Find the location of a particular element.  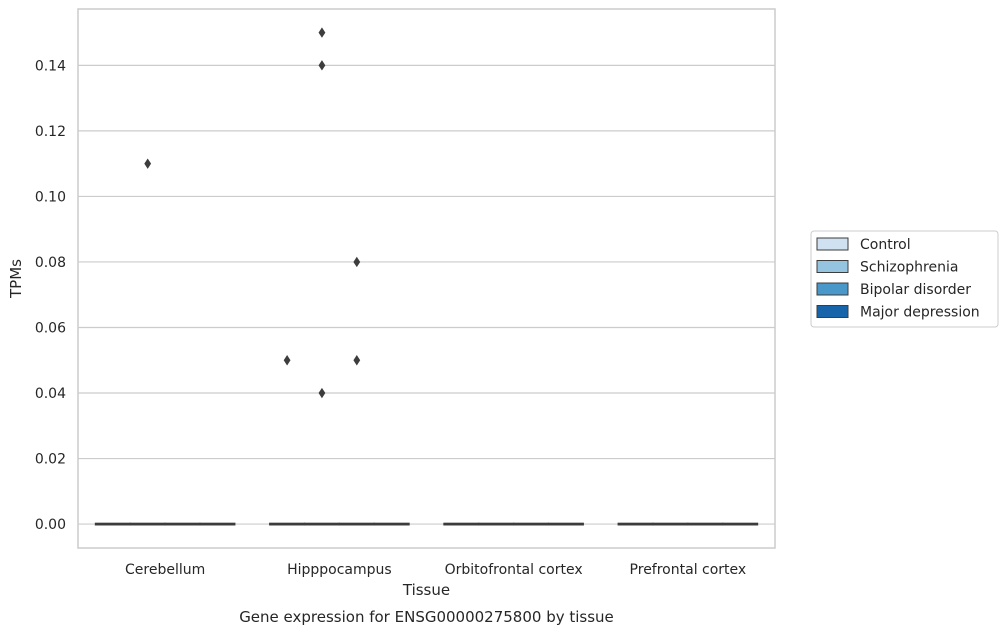

y-tick-label: 0.04 is located at coordinates (50, 394).